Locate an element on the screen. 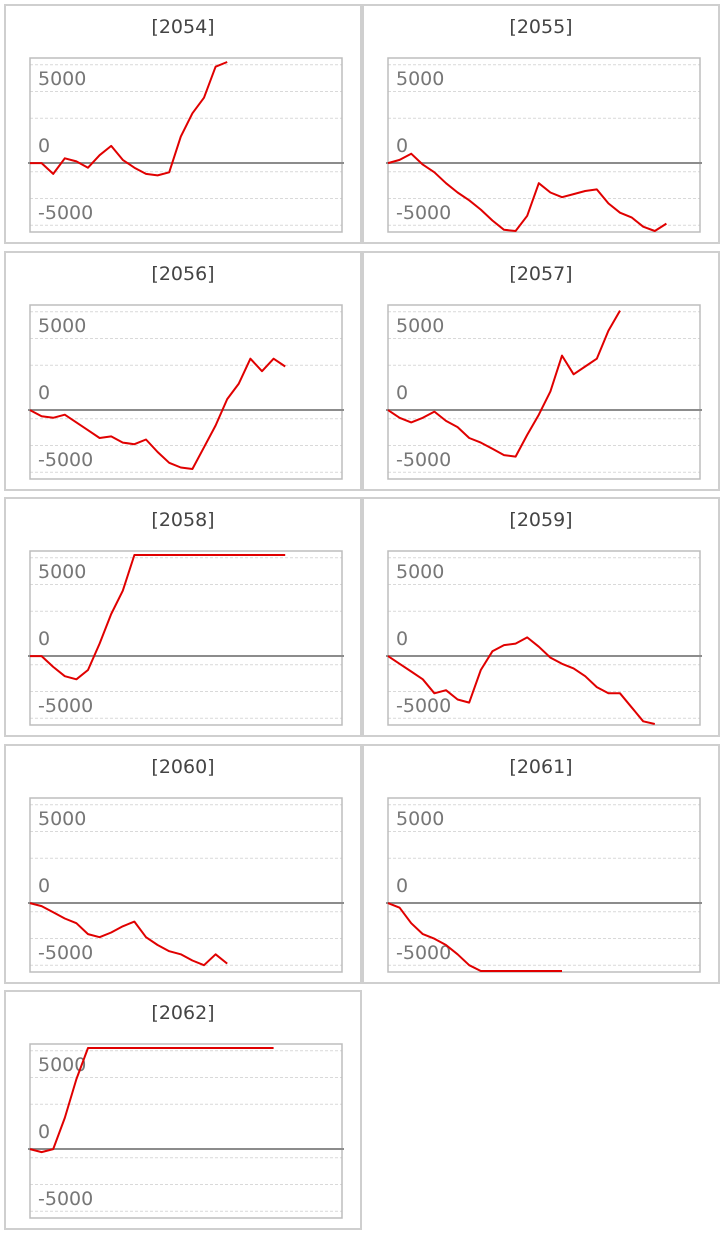 The width and height of the screenshot is (724, 1234). chart-title: [2055] is located at coordinates (541, 27).